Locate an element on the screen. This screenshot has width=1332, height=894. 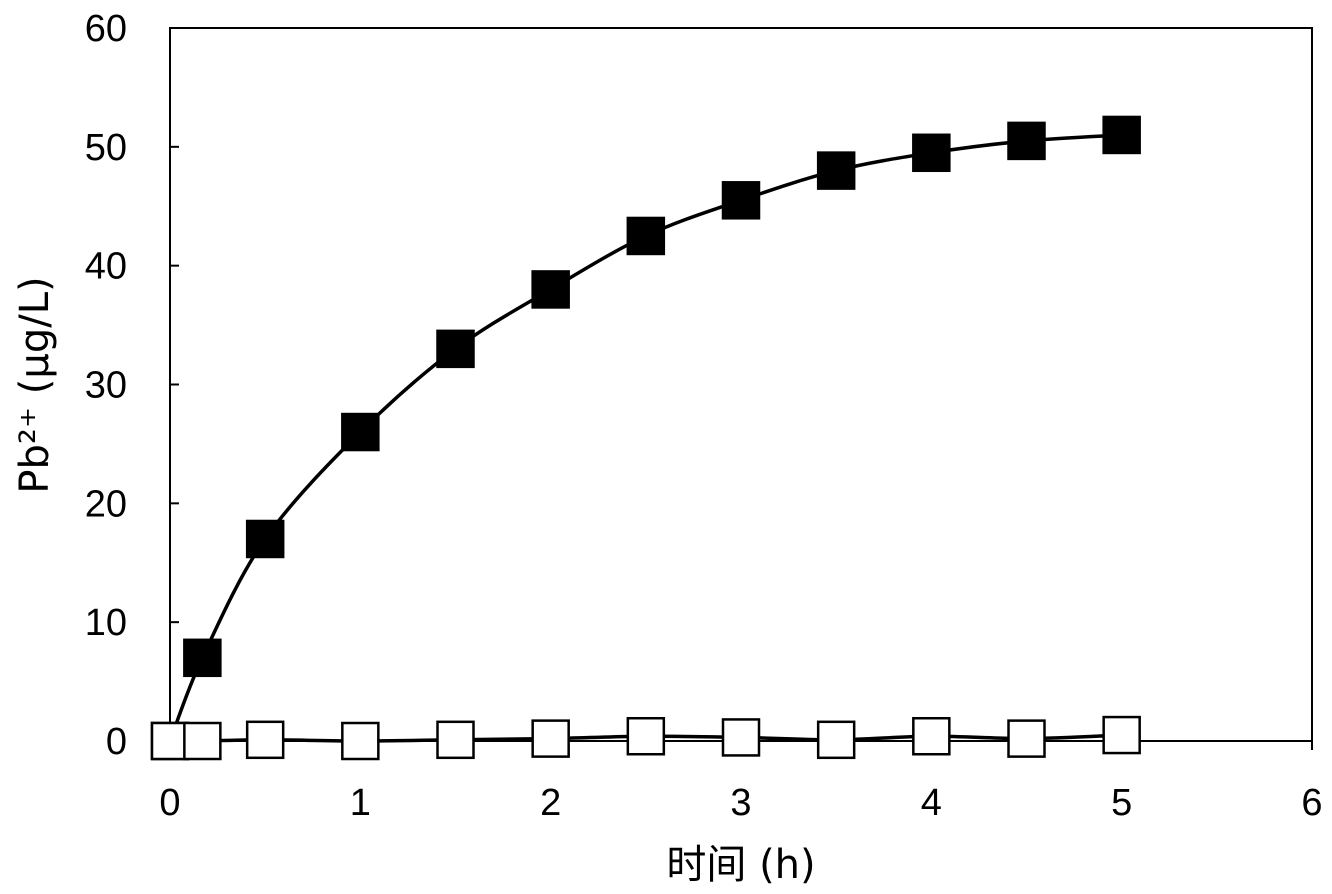
x-tick-label: 6 is located at coordinates (1311, 803).